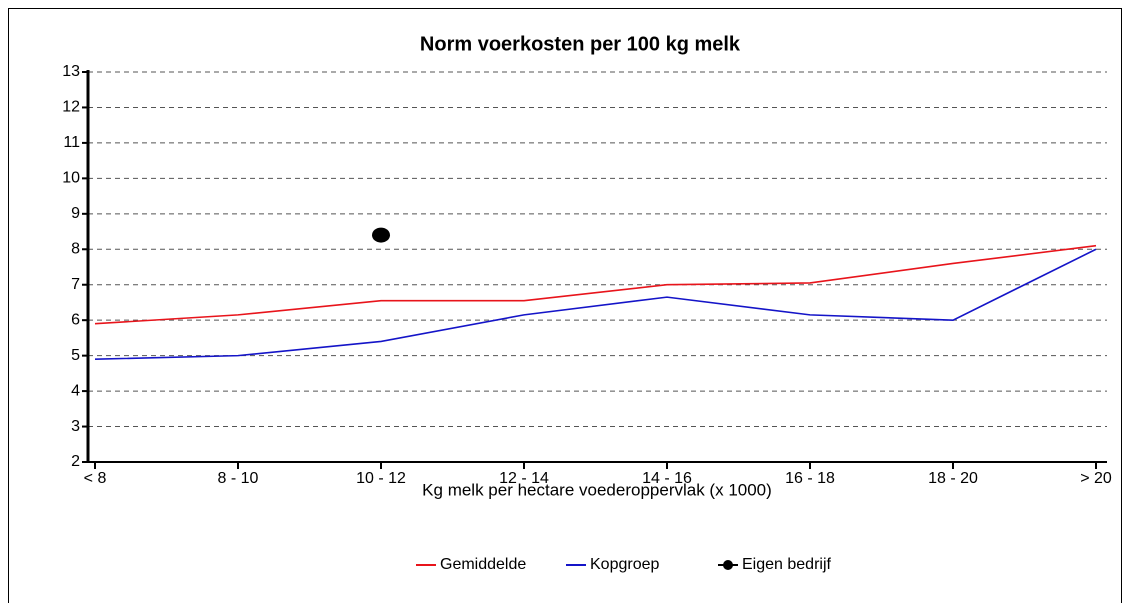  What do you see at coordinates (75, 213) in the screenshot?
I see `y-tick-label: 9` at bounding box center [75, 213].